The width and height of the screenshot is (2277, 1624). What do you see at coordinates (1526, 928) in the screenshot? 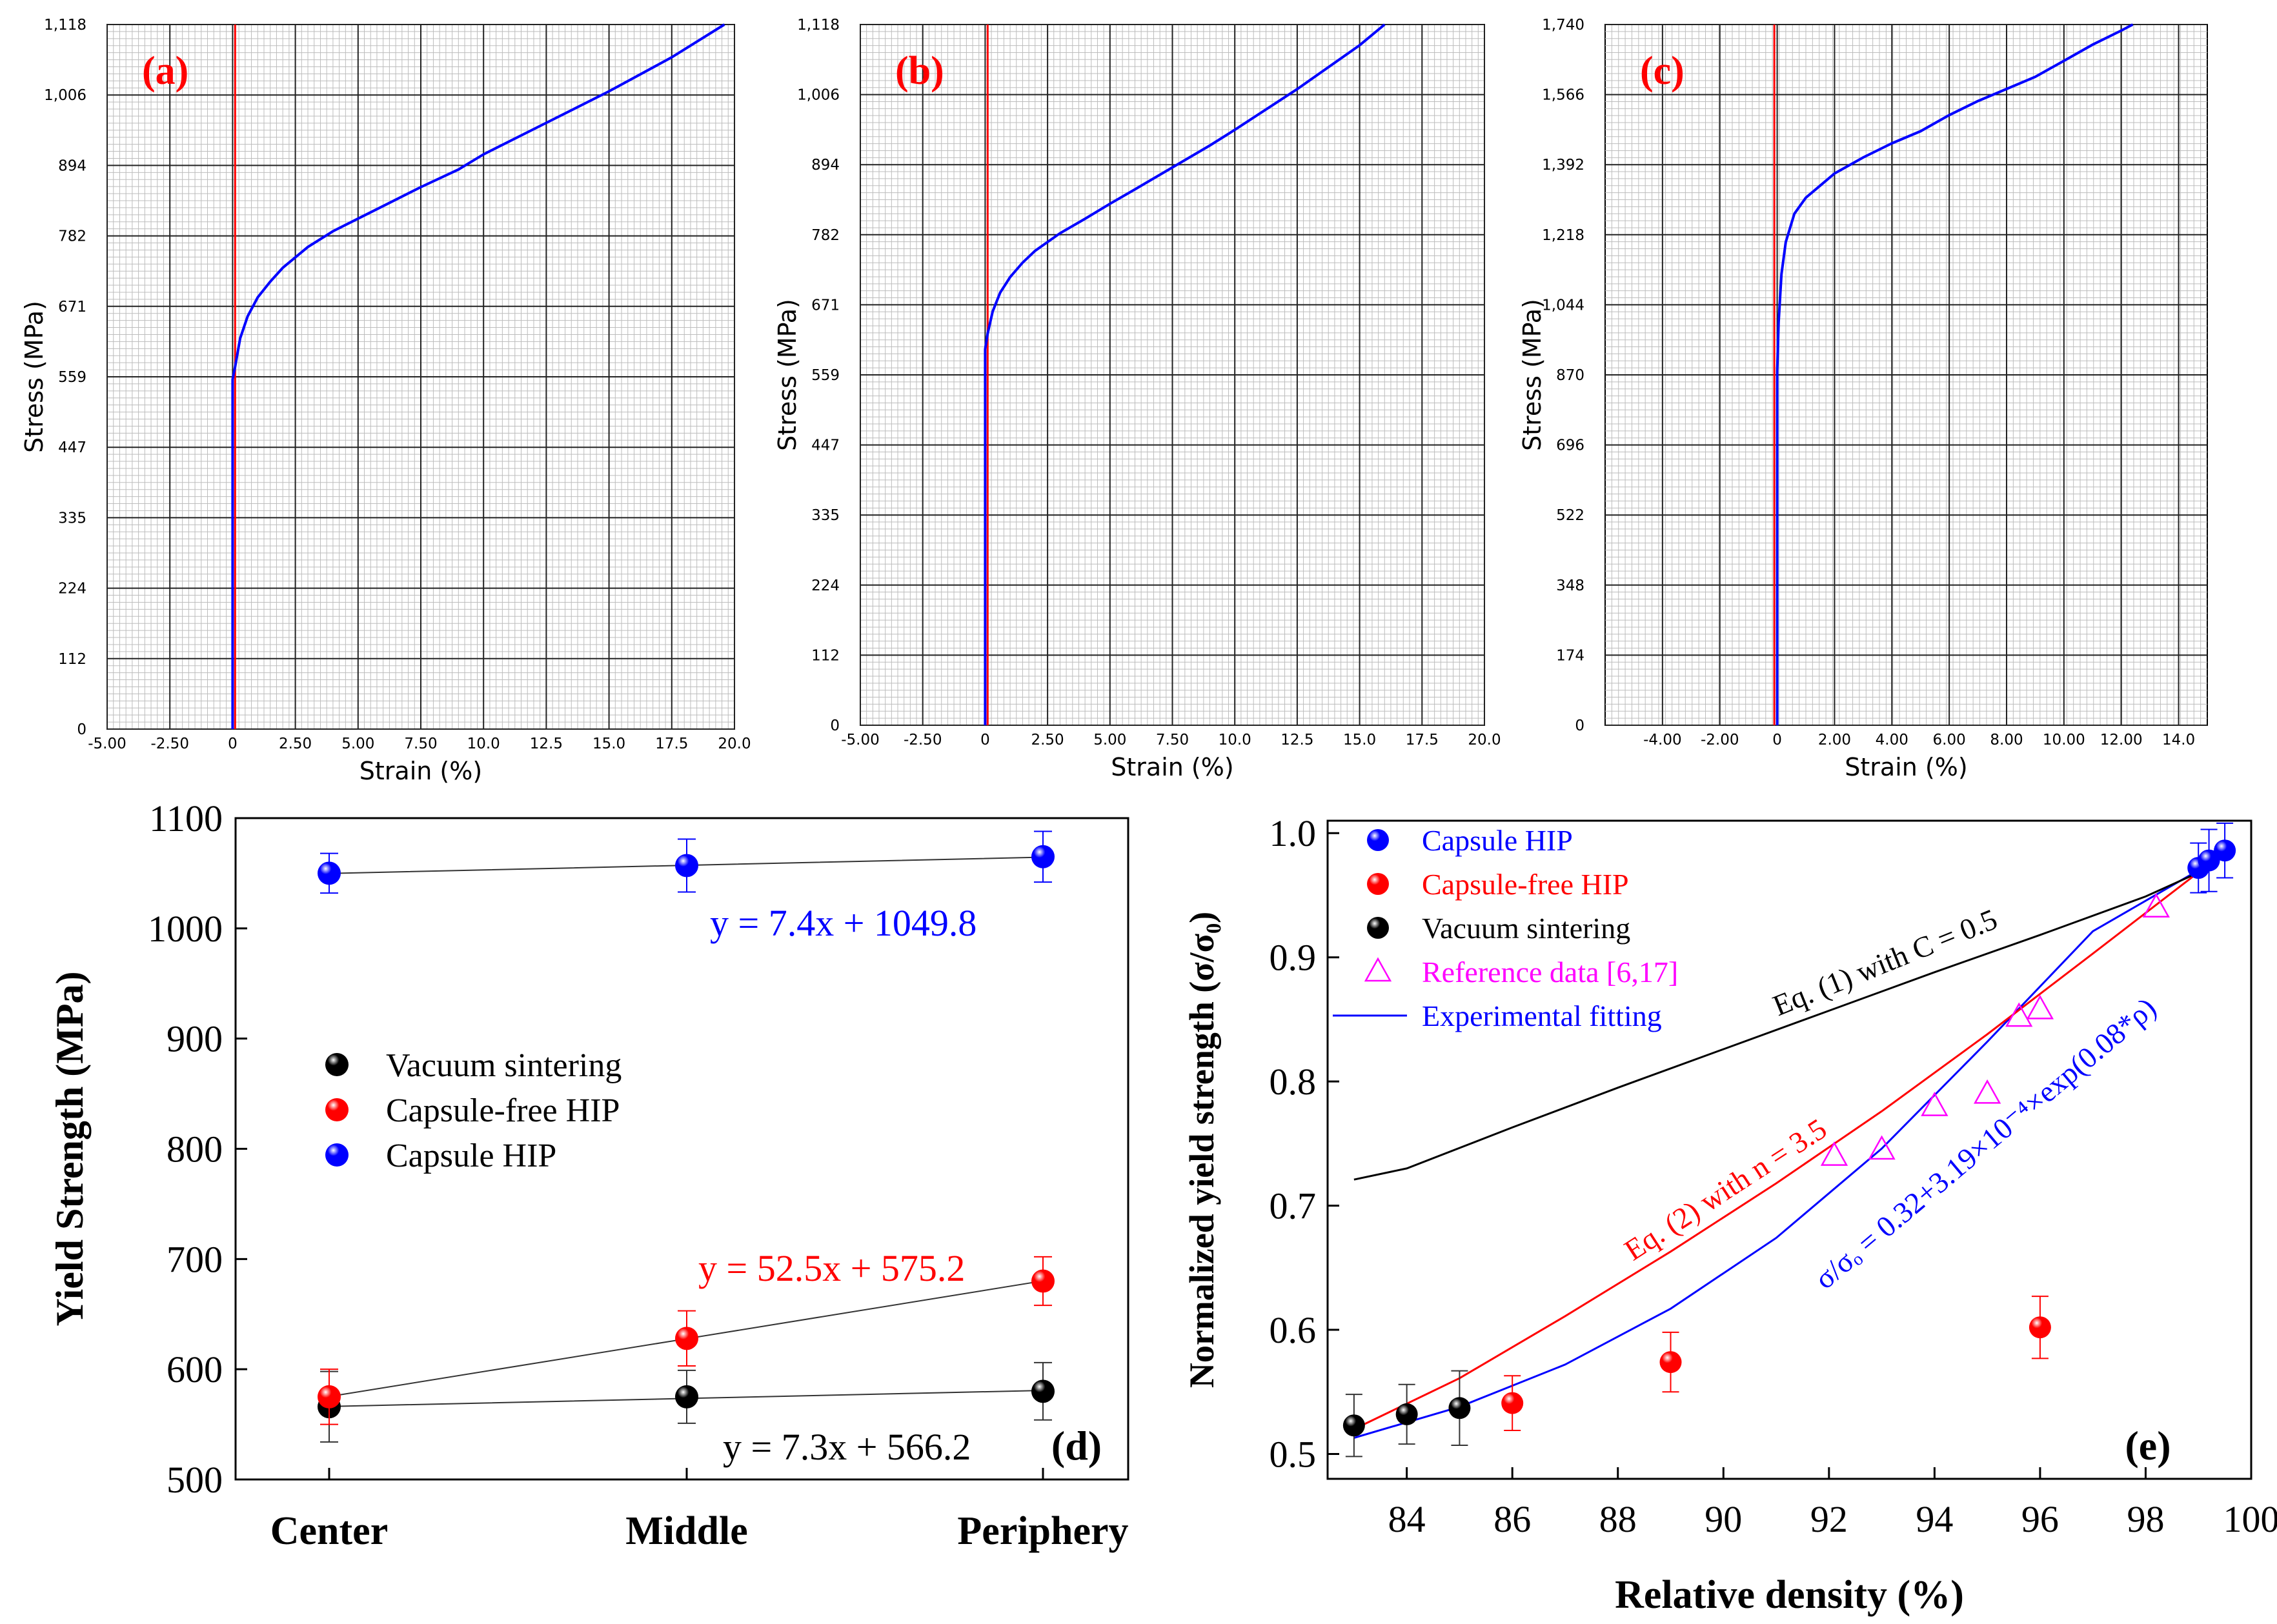
I see `legend-label: Vacuum sintering` at bounding box center [1526, 928].